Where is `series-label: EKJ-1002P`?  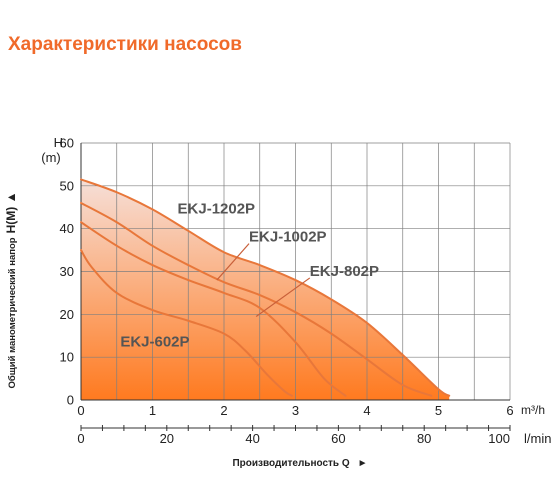 series-label: EKJ-1002P is located at coordinates (288, 237).